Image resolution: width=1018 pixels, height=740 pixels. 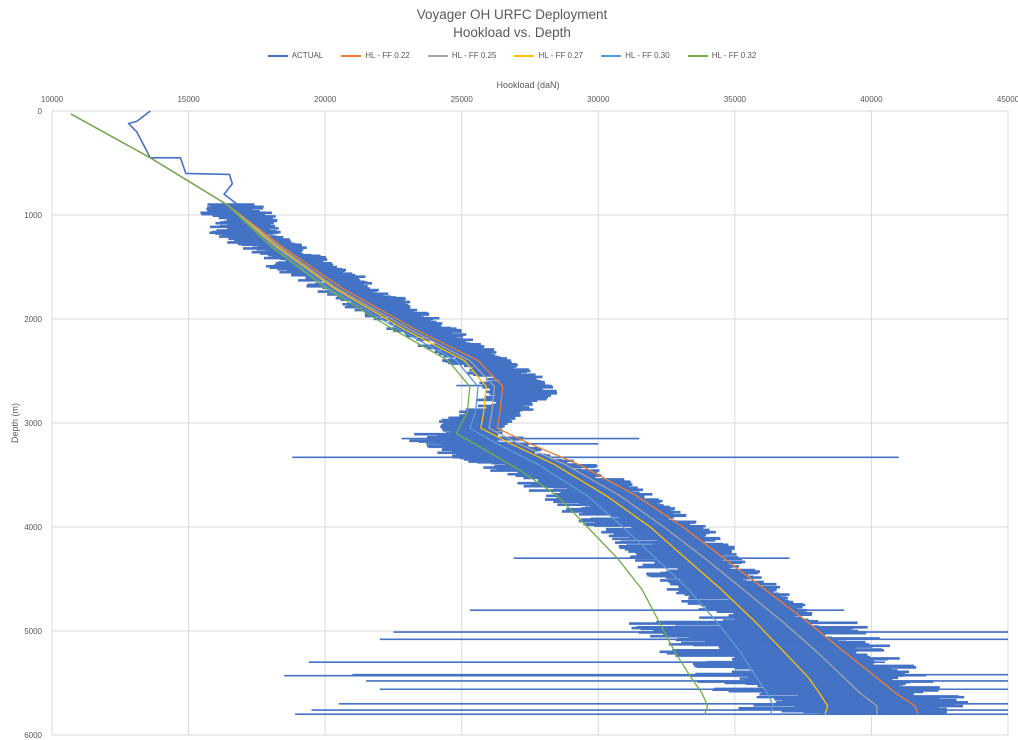 I want to click on chart-subtitle: Hookload vs. Depth, so click(x=512, y=32).